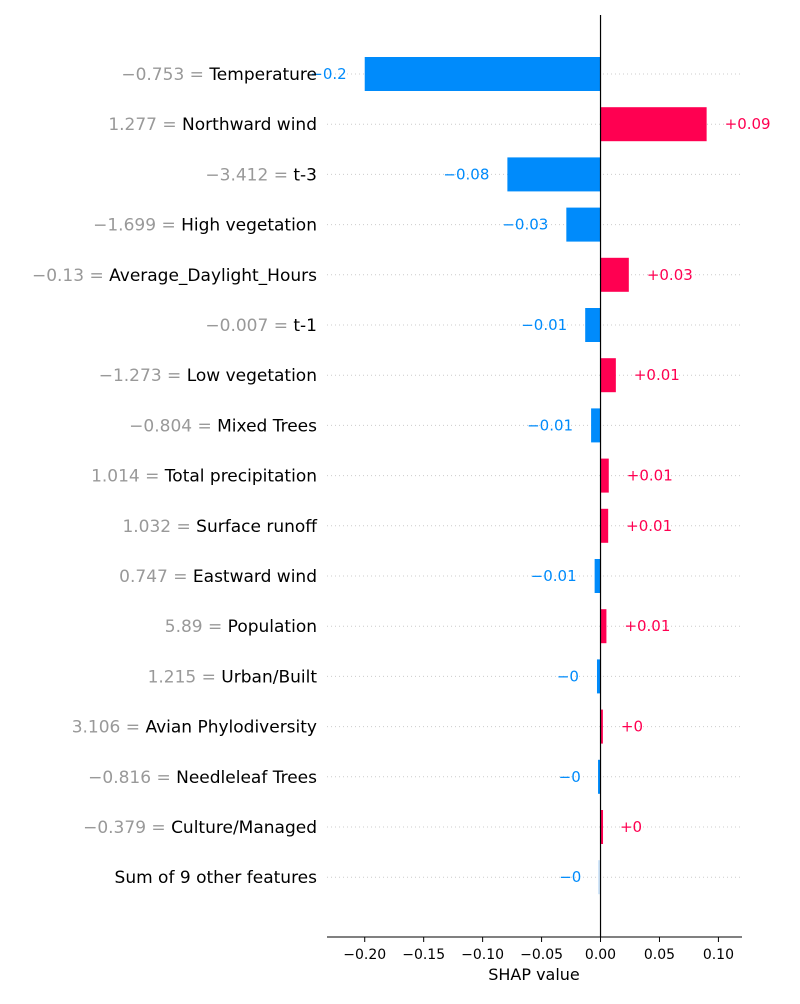 The width and height of the screenshot is (800, 1004). I want to click on x-tick-label: −0.05, so click(541, 955).